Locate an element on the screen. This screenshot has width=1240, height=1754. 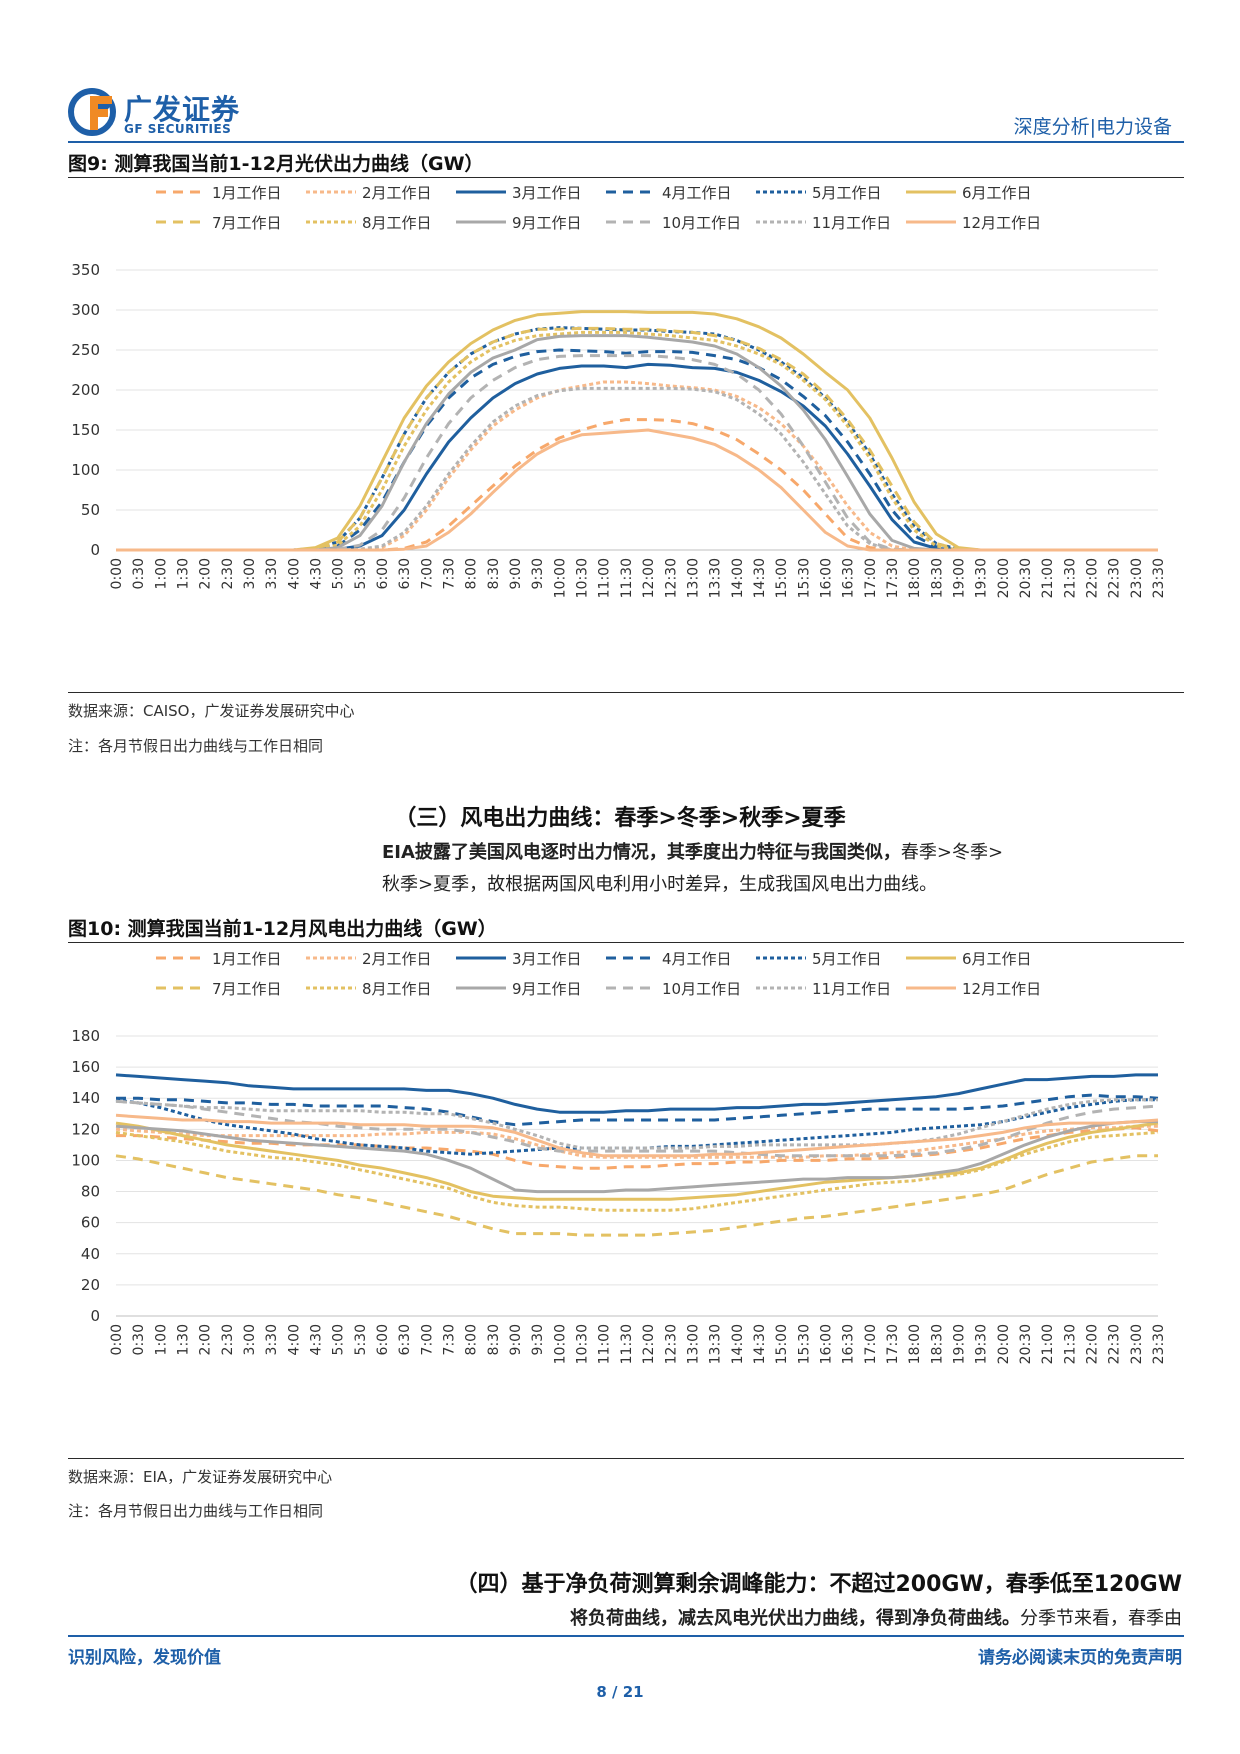
fig9-x-tick-label: 5:00 is located at coordinates (339, 573).